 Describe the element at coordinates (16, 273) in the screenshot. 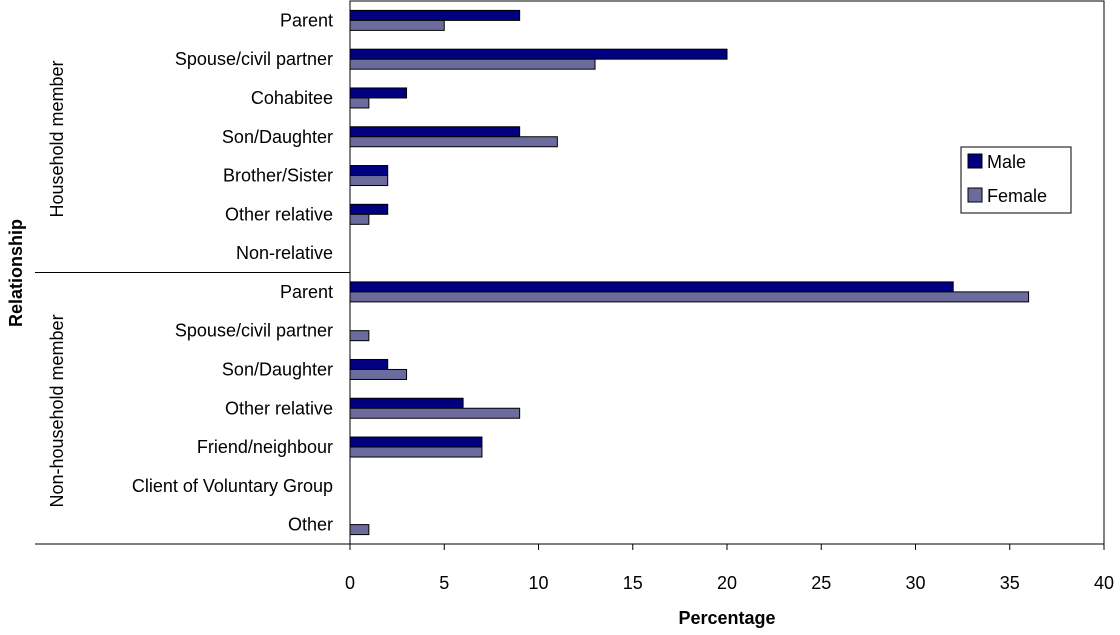

I see `y-axis-title: Relationship` at that location.